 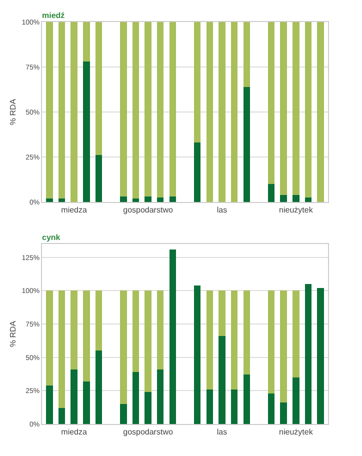 I want to click on chart-title: miedź, so click(x=53, y=15).